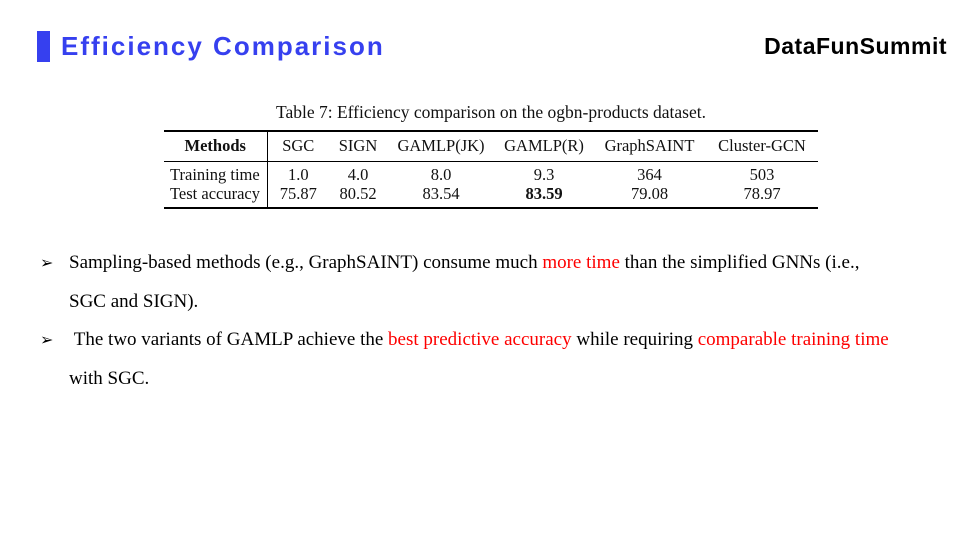  I want to click on column-header: SIGN, so click(358, 146).